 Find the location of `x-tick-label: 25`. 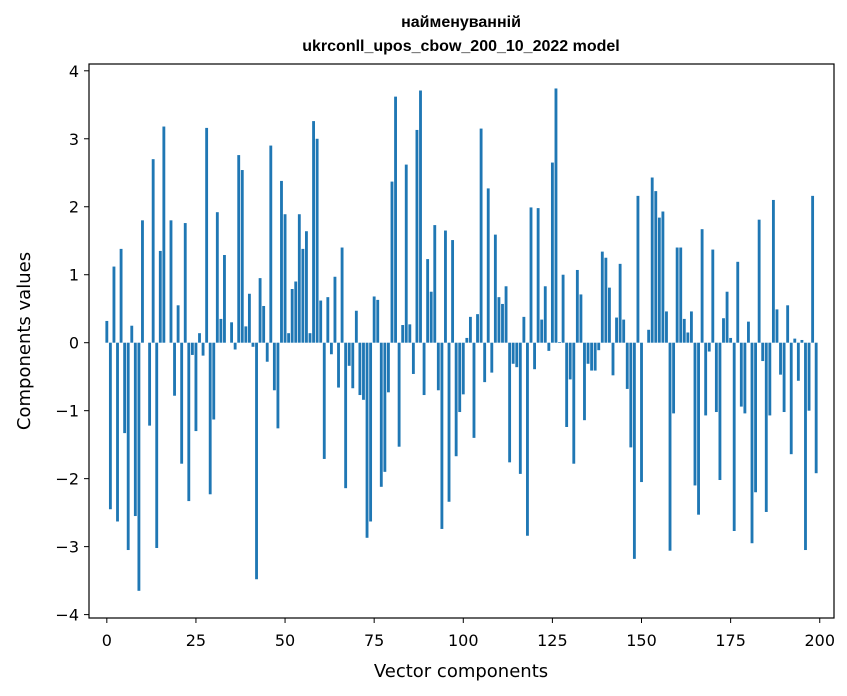

x-tick-label: 25 is located at coordinates (196, 640).